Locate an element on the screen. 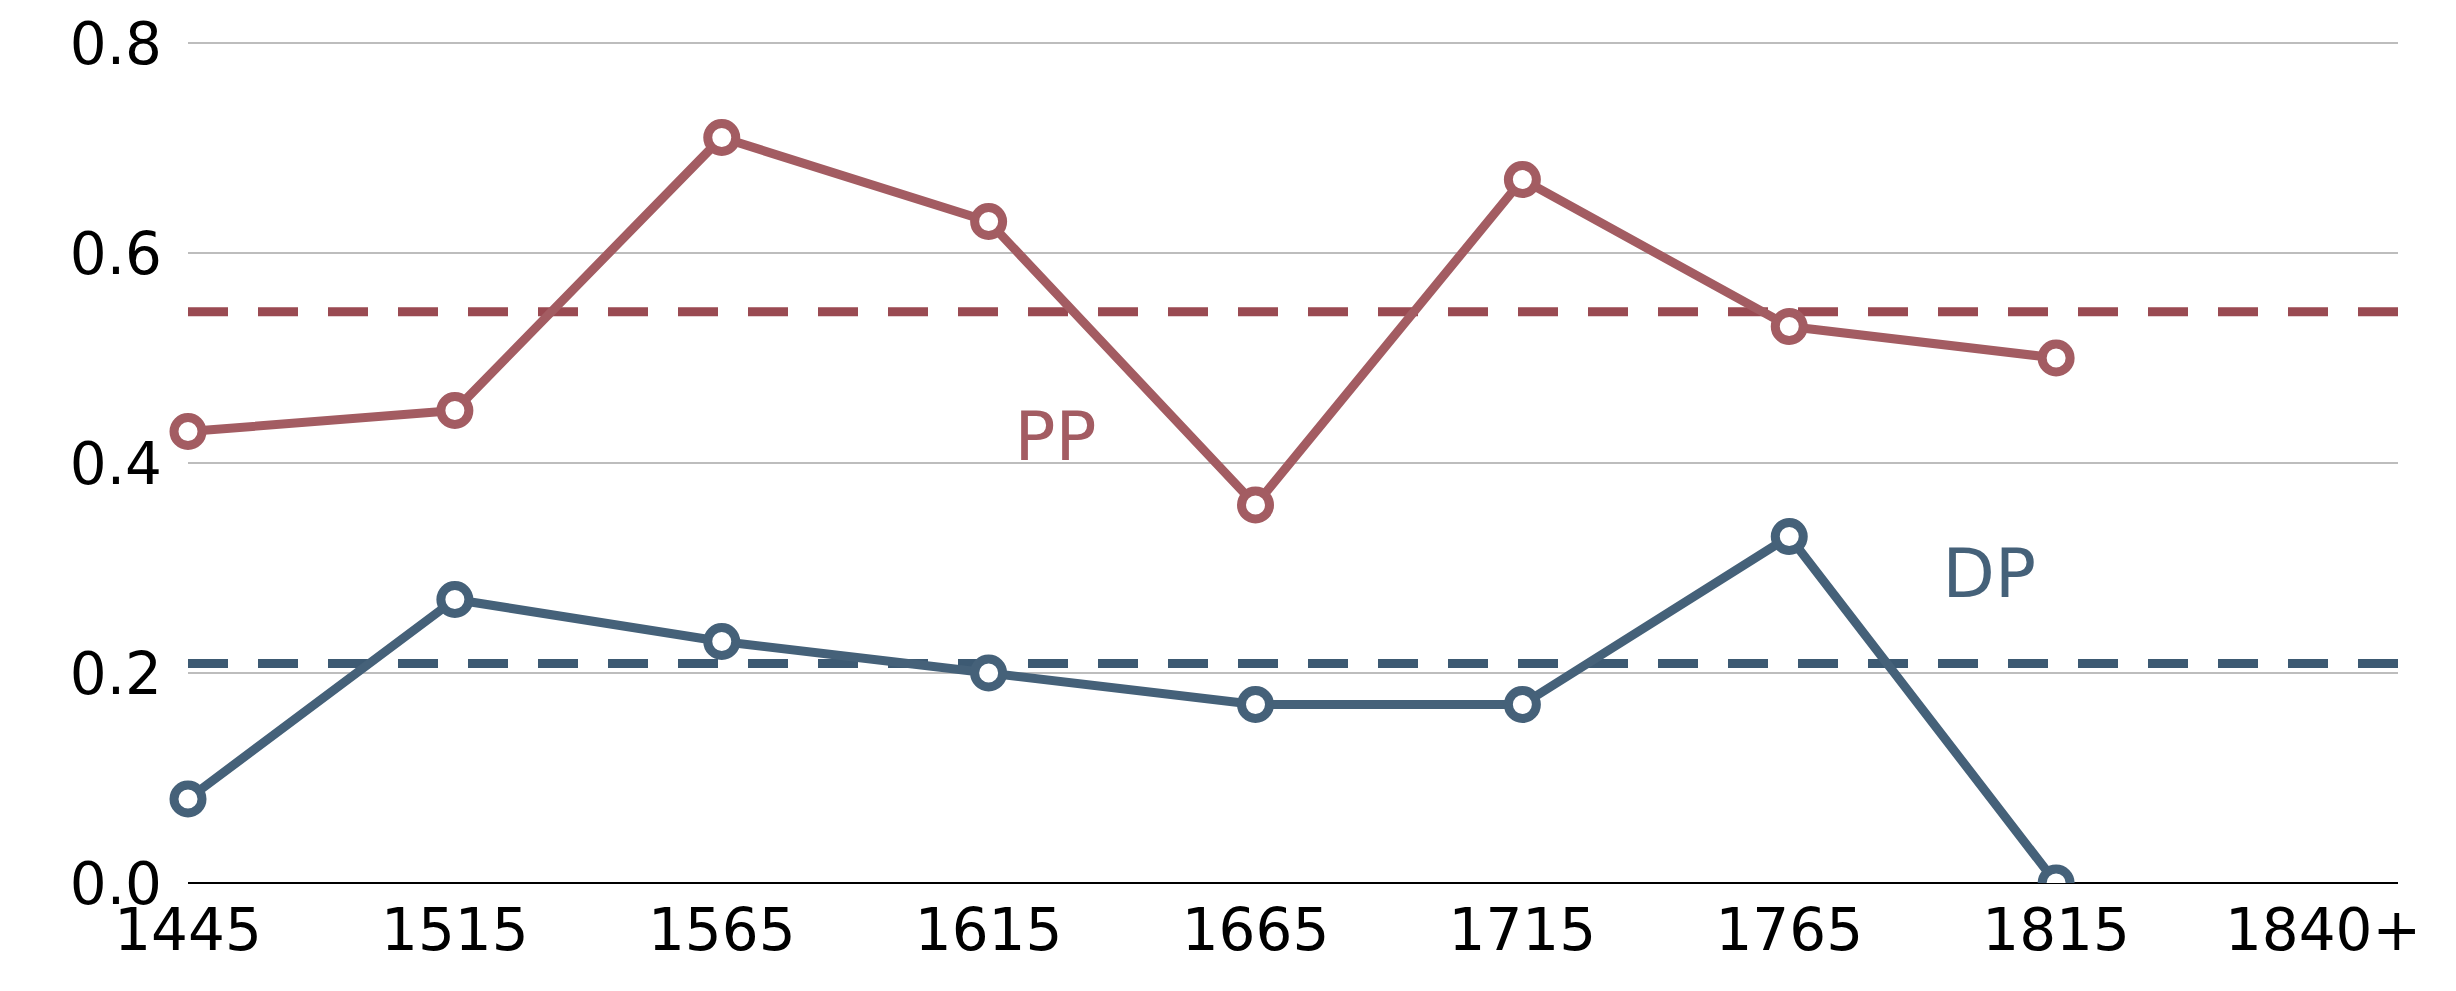 This screenshot has width=2456, height=991. x-tick-label: 1815 is located at coordinates (2056, 930).